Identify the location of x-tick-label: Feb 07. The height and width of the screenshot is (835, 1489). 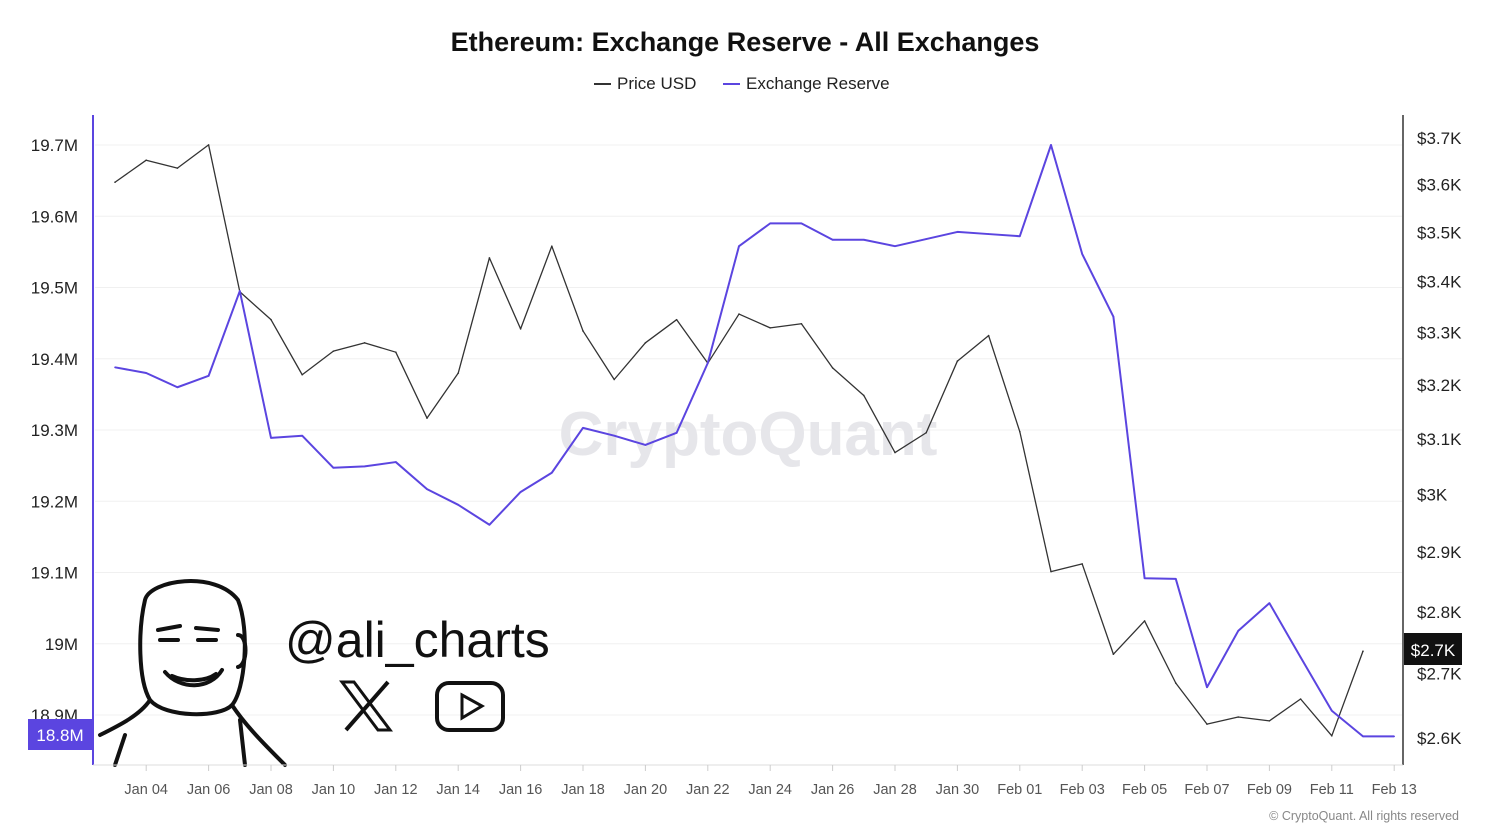
(1206, 790).